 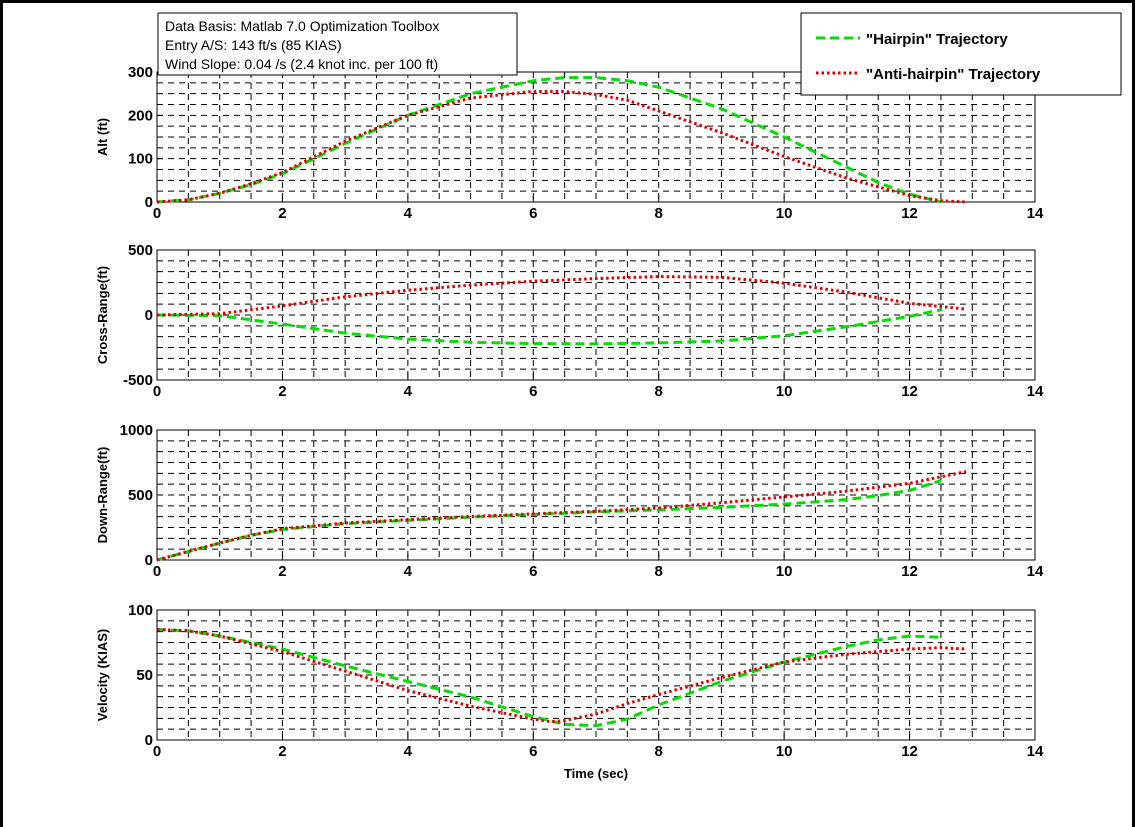 I want to click on legend-frame, so click(x=961, y=54).